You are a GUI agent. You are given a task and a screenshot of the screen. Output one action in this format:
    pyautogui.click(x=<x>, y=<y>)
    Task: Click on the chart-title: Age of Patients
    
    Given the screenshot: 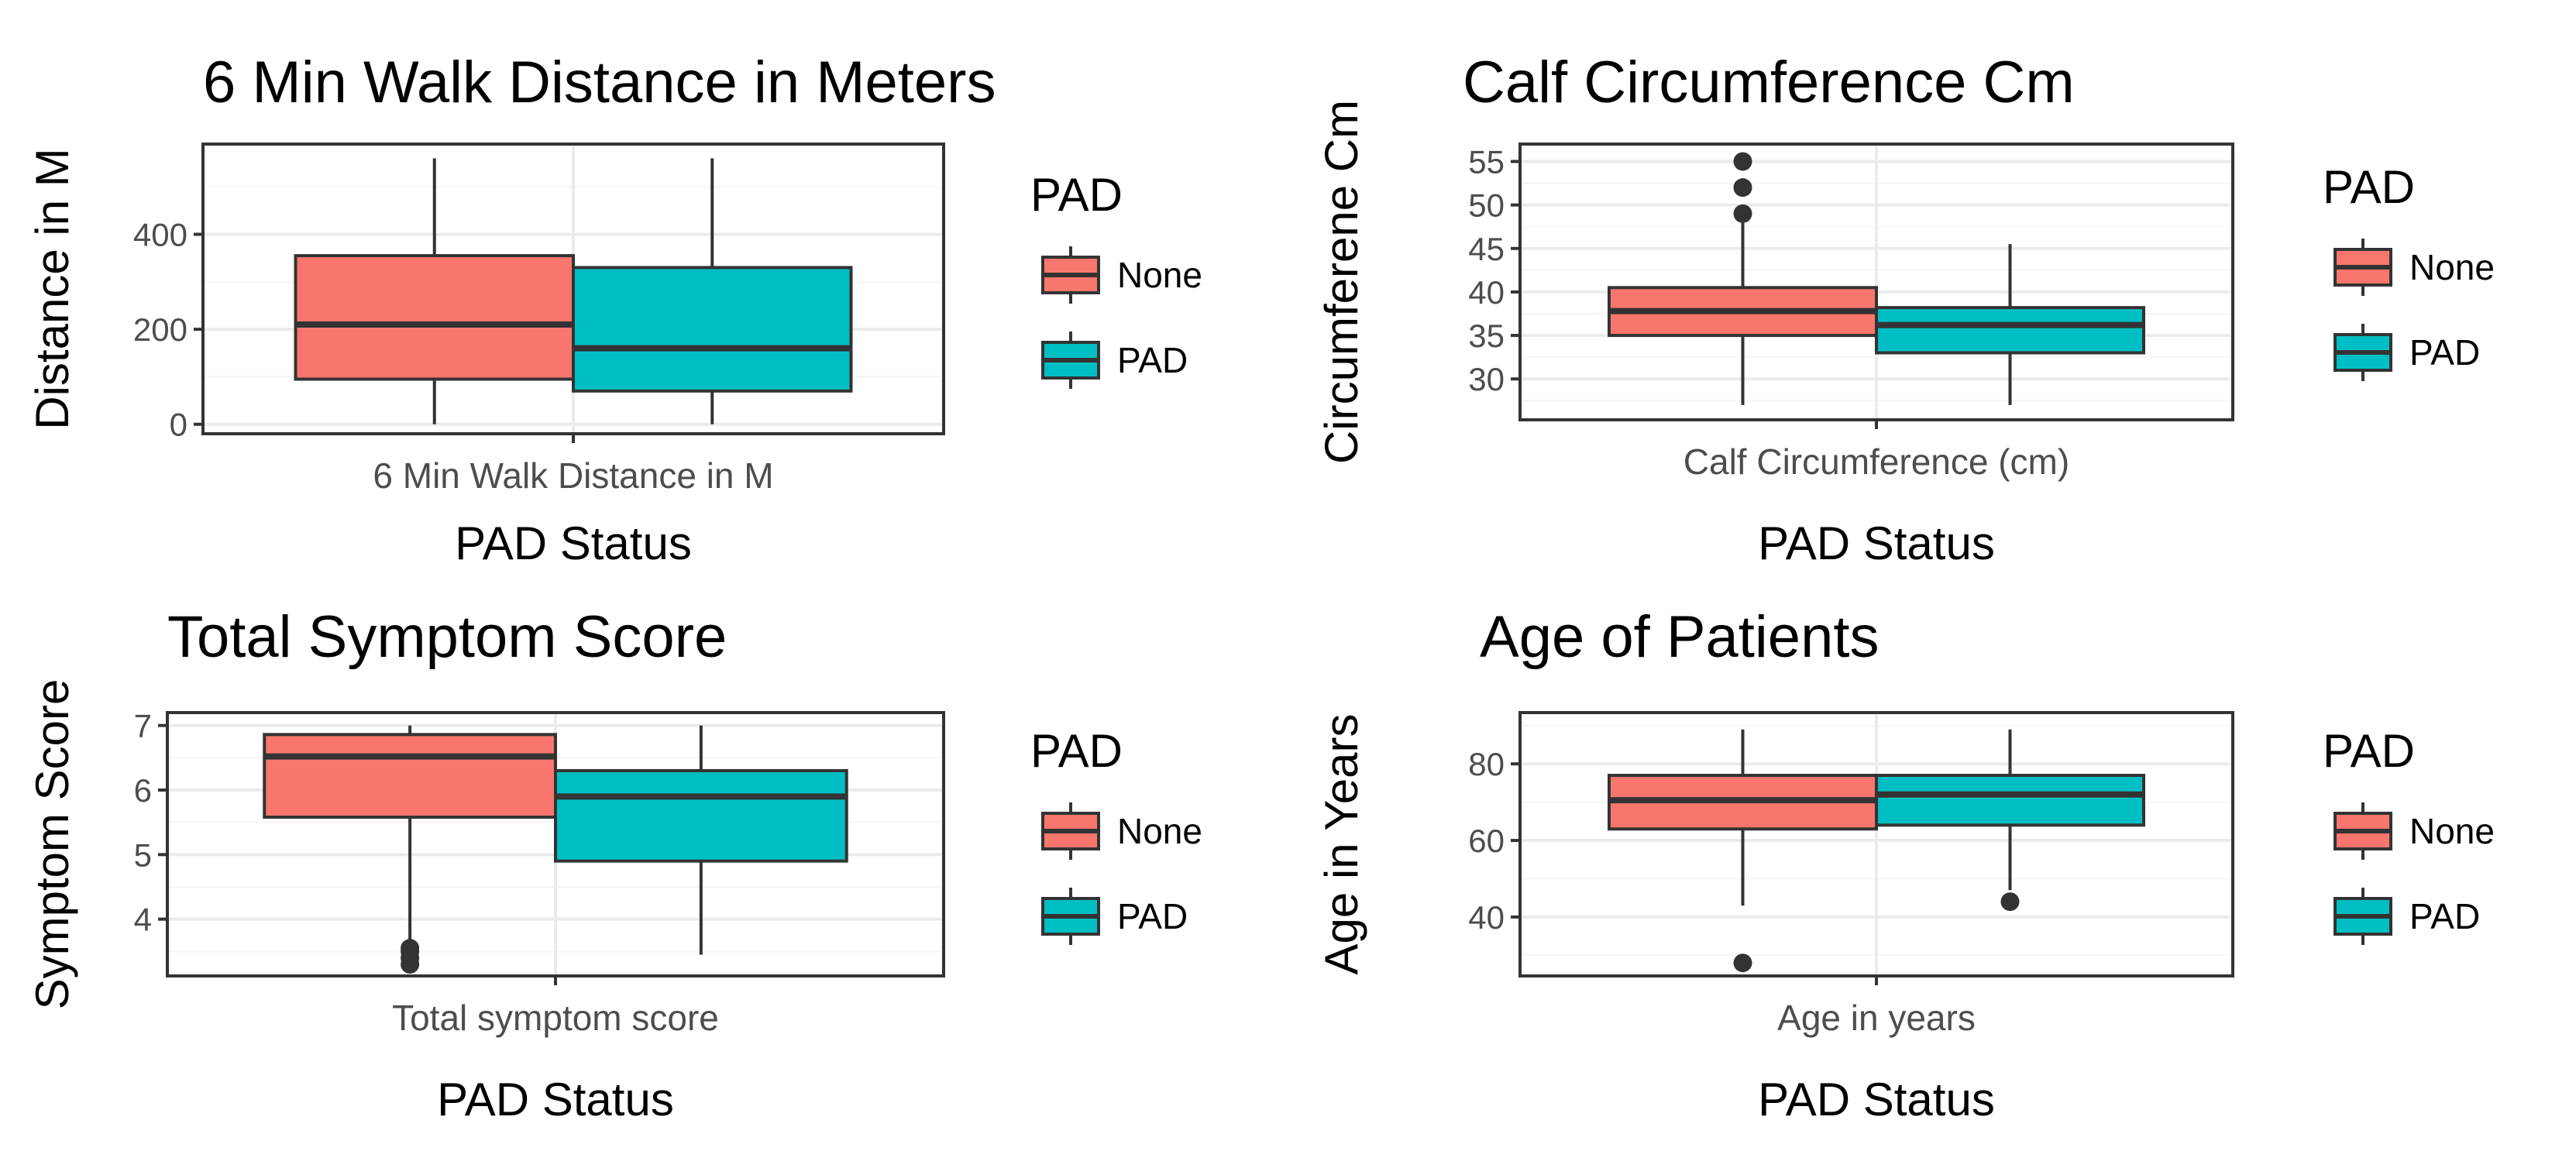 What is the action you would take?
    pyautogui.click(x=1679, y=637)
    